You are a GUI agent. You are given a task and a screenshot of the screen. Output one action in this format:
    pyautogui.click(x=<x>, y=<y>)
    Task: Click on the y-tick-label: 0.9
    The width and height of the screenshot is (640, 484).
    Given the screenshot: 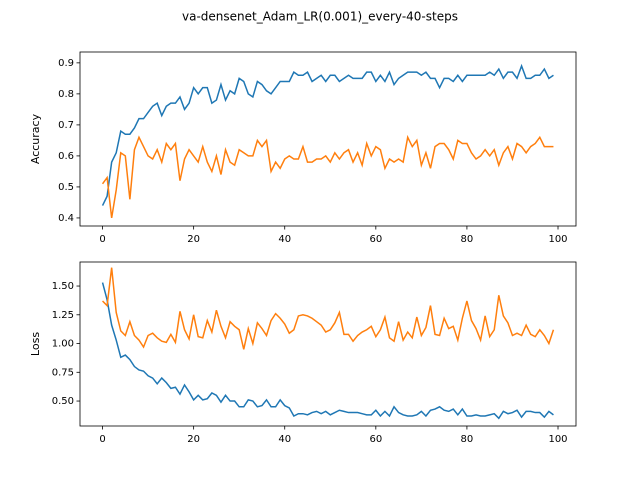 What is the action you would take?
    pyautogui.click(x=66, y=63)
    